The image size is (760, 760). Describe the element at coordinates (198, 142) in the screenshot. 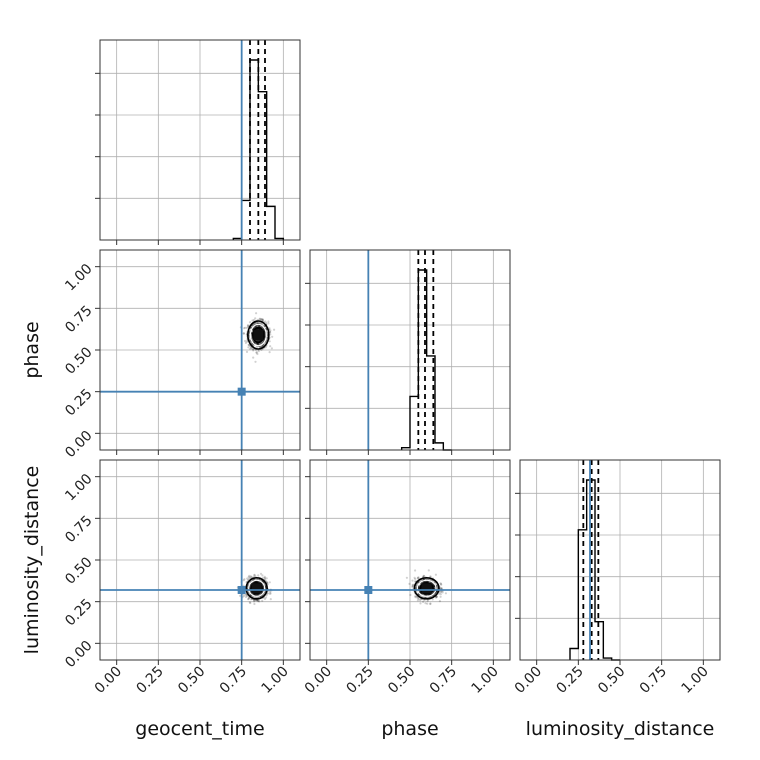

I see `panel-geocent_time-hist` at that location.